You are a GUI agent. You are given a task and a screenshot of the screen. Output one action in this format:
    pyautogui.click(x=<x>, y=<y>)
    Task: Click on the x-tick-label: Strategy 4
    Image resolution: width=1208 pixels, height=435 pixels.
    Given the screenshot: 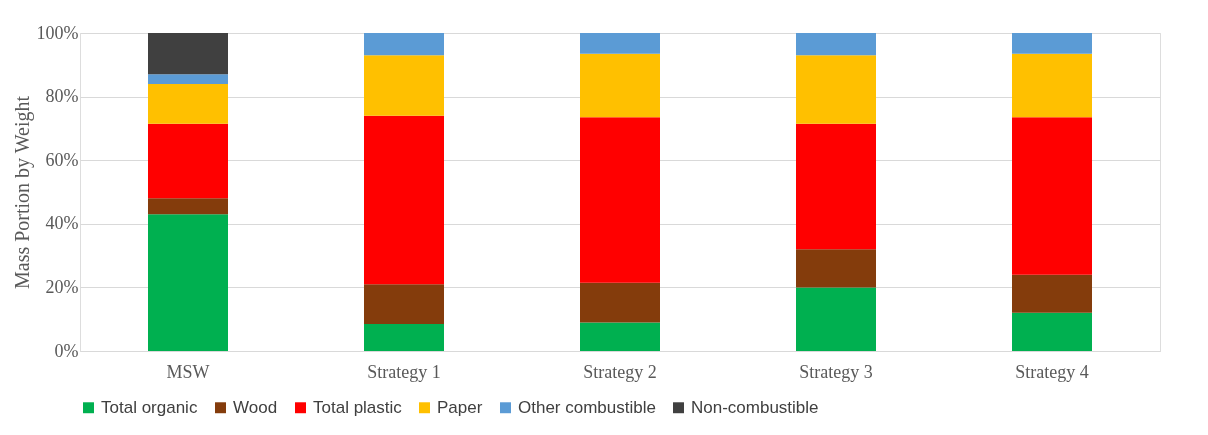 What is the action you would take?
    pyautogui.click(x=1052, y=371)
    